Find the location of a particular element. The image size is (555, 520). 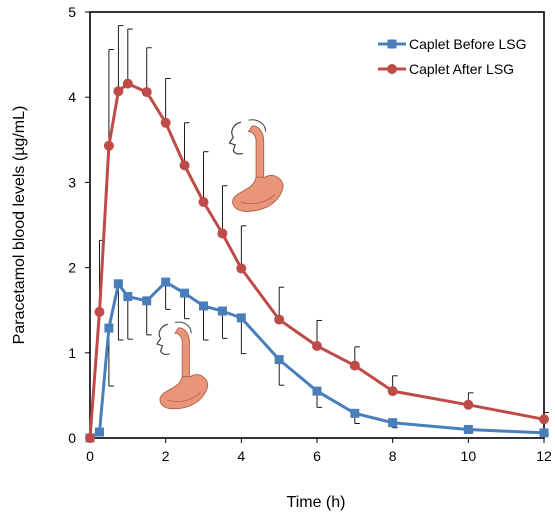

y-tick-label: 3 is located at coordinates (72, 182).